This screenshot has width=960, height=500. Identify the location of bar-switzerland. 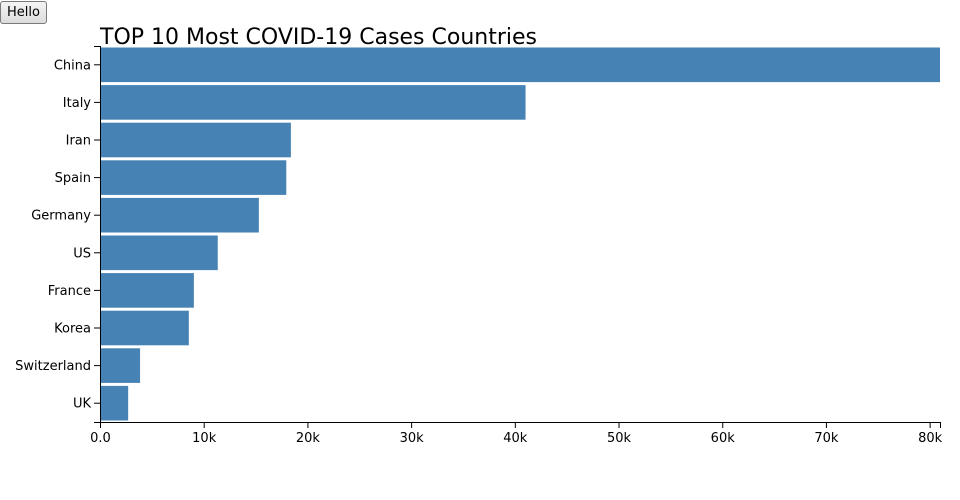
(120, 365).